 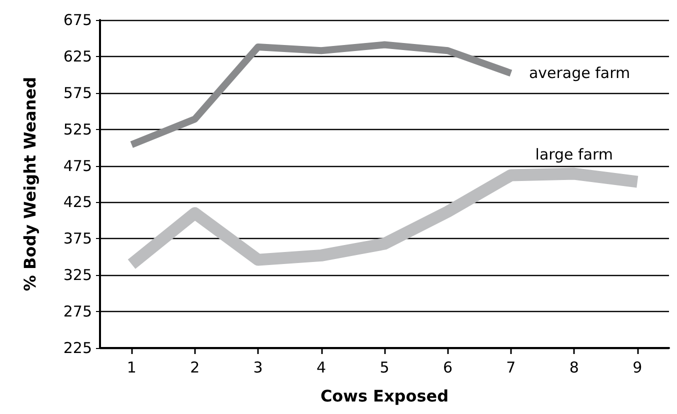 What do you see at coordinates (447, 367) in the screenshot?
I see `x-tick-label: 6` at bounding box center [447, 367].